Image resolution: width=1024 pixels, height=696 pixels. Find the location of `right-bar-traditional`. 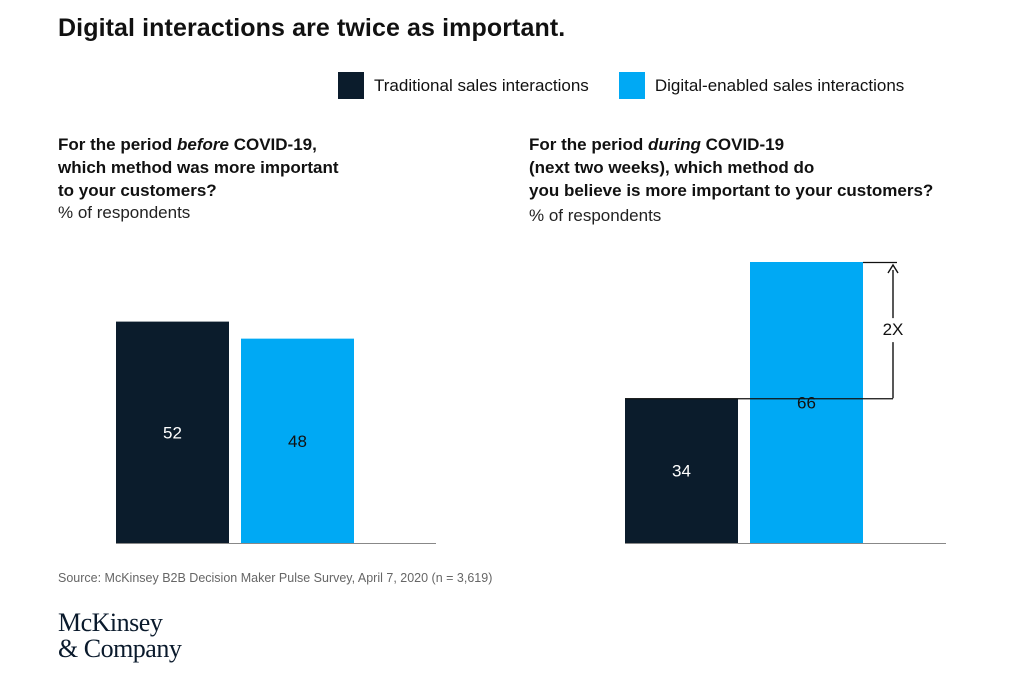

right-bar-traditional is located at coordinates (681, 470).